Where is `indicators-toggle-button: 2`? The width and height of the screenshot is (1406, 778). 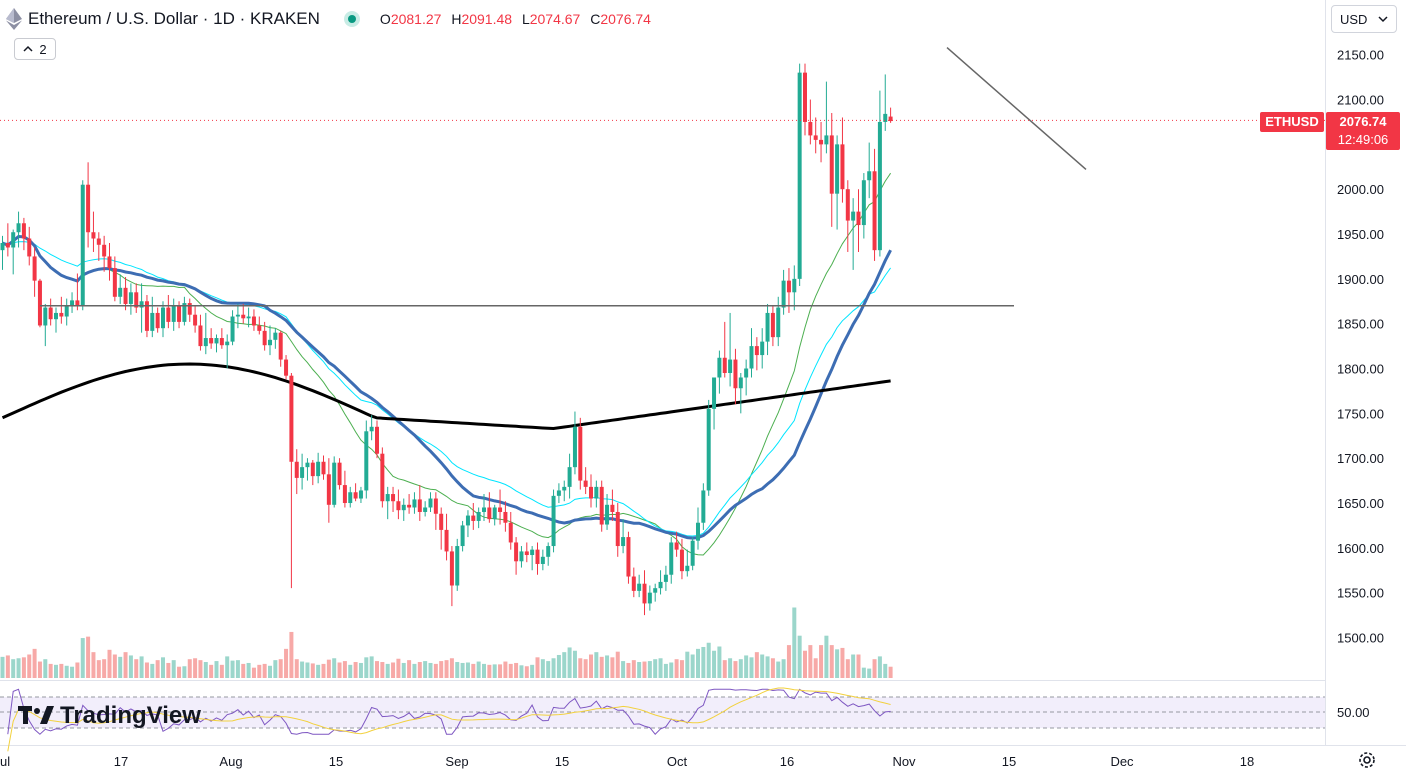 indicators-toggle-button: 2 is located at coordinates (35, 49).